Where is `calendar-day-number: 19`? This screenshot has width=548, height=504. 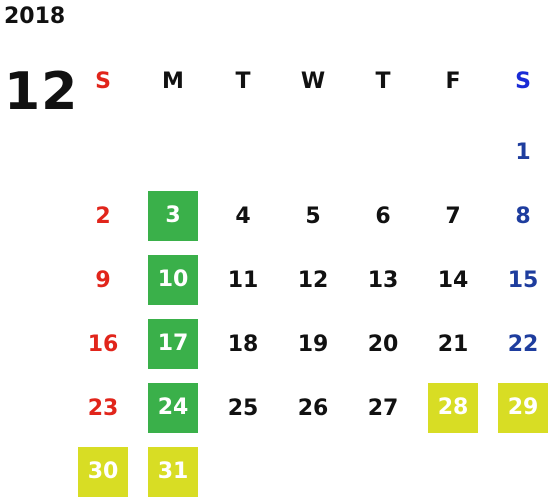
calendar-day-number: 19 is located at coordinates (313, 344).